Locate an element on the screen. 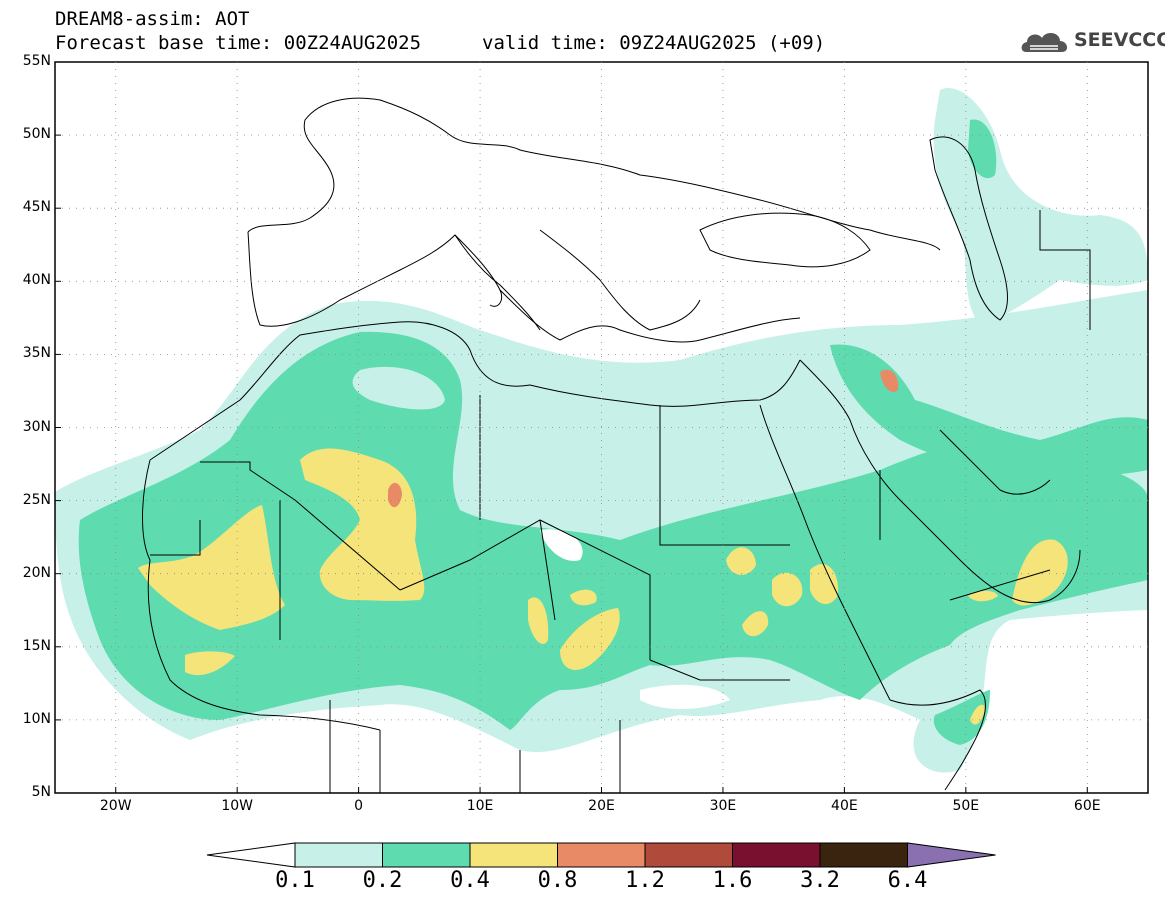 The image size is (1165, 905). lat-label: 15N is located at coordinates (36, 645).